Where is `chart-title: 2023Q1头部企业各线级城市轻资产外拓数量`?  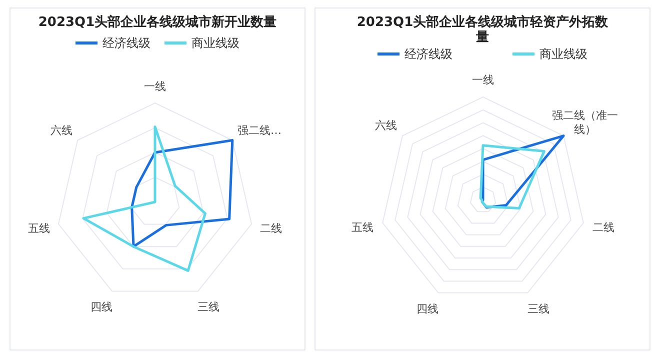
chart-title: 2023Q1头部企业各线级城市轻资产外拓数量 is located at coordinates (483, 29).